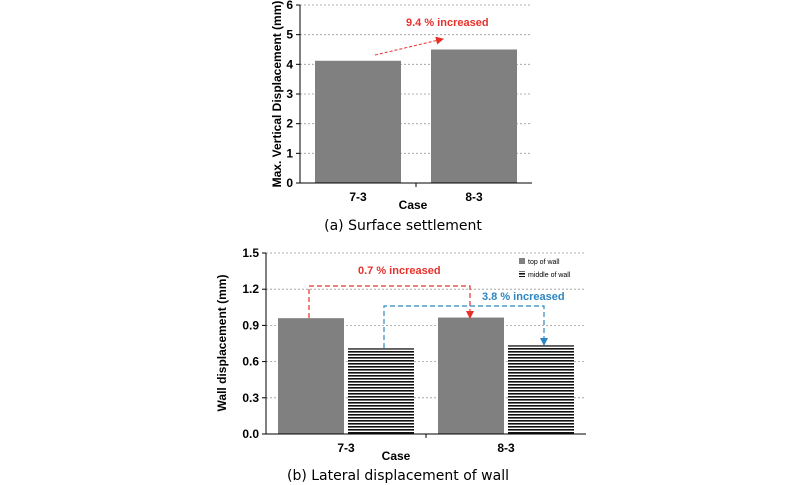 This screenshot has height=485, width=800. Describe the element at coordinates (289, 153) in the screenshot. I see `y-tick-label: 1` at that location.